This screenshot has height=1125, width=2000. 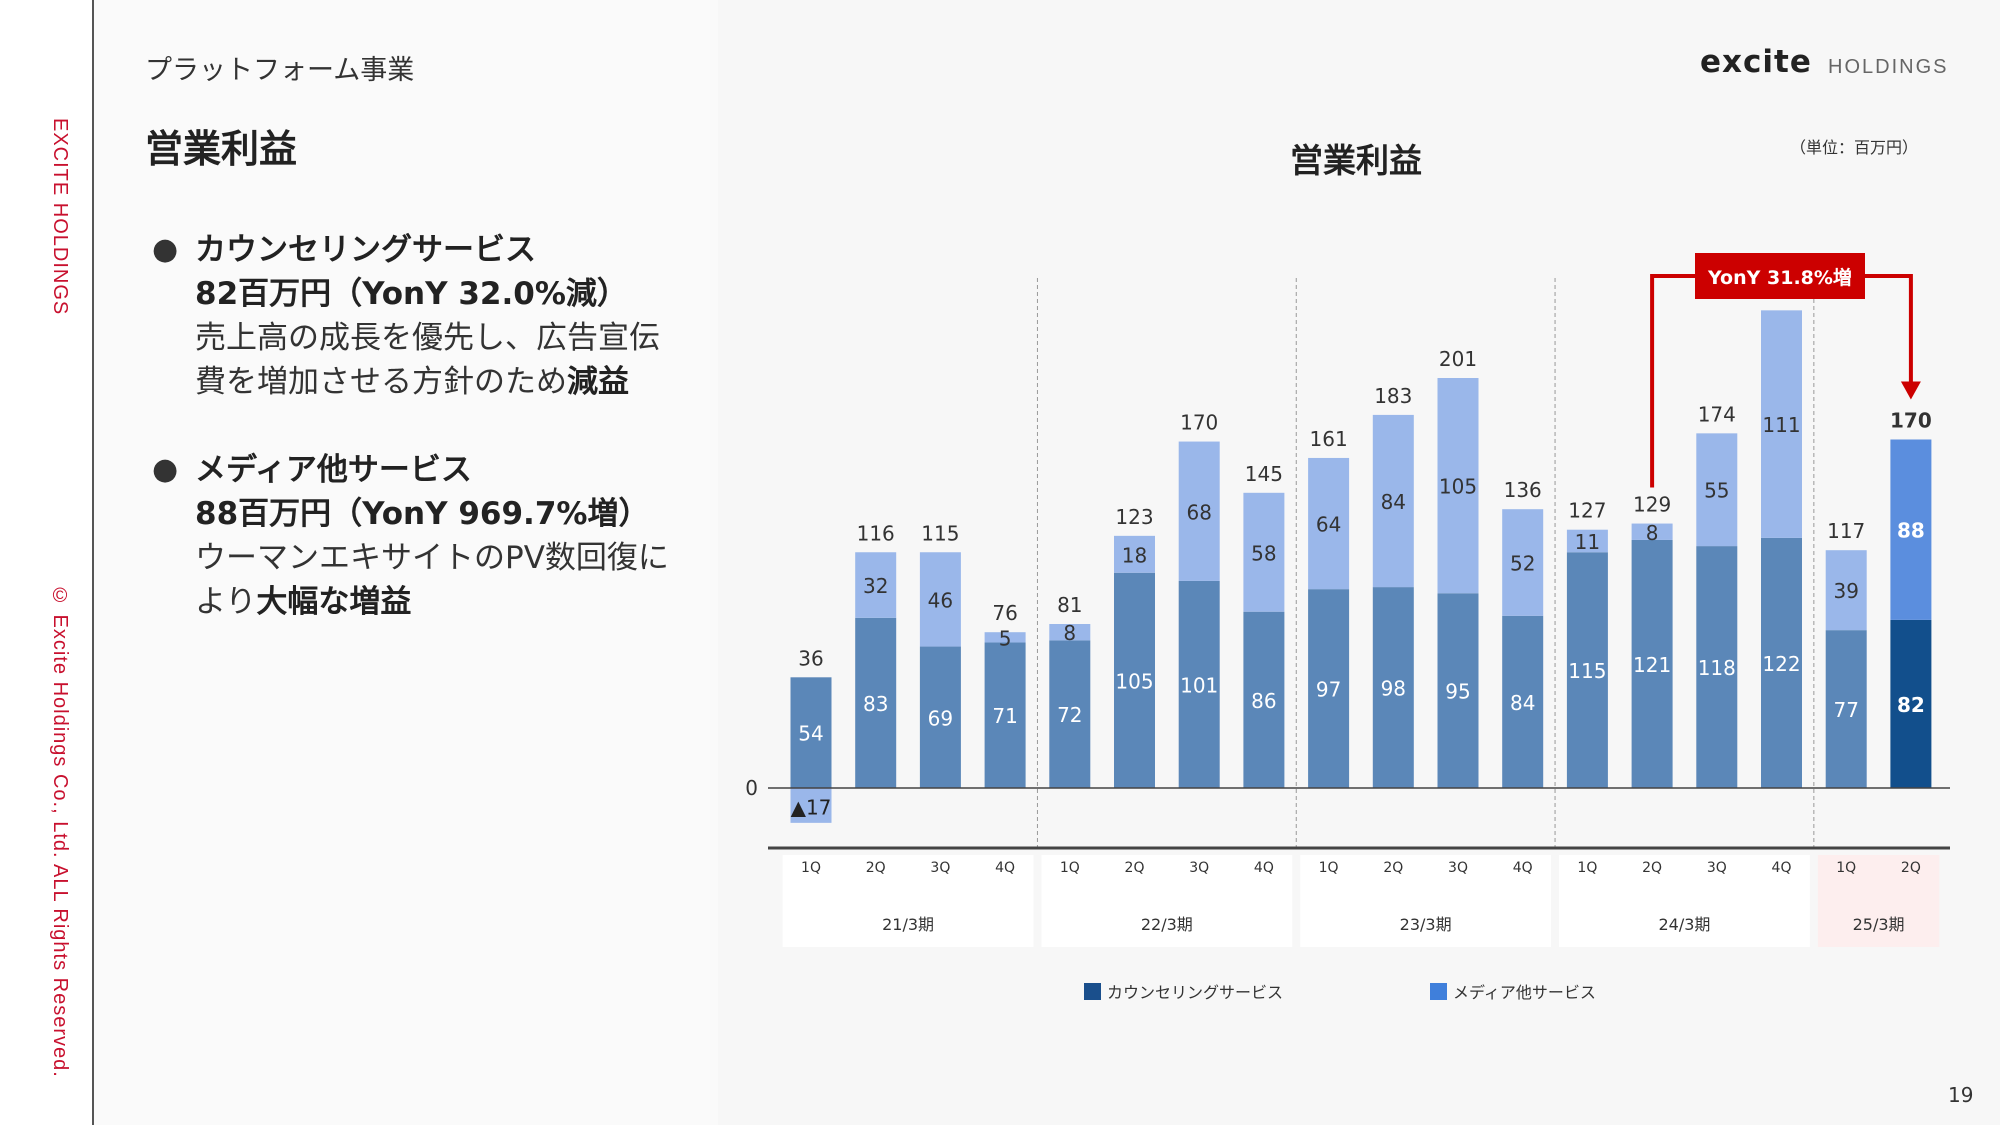 What do you see at coordinates (93, 562) in the screenshot?
I see `rail-divider` at bounding box center [93, 562].